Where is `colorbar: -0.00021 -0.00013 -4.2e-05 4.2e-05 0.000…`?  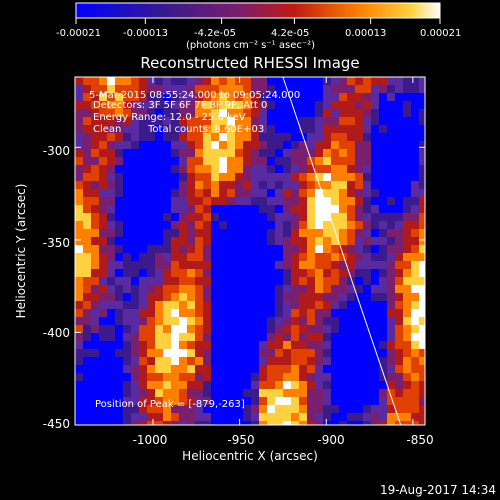 colorbar: -0.00021 -0.00013 -4.2e-05 4.2e-05 0.000… is located at coordinates (258, 26).